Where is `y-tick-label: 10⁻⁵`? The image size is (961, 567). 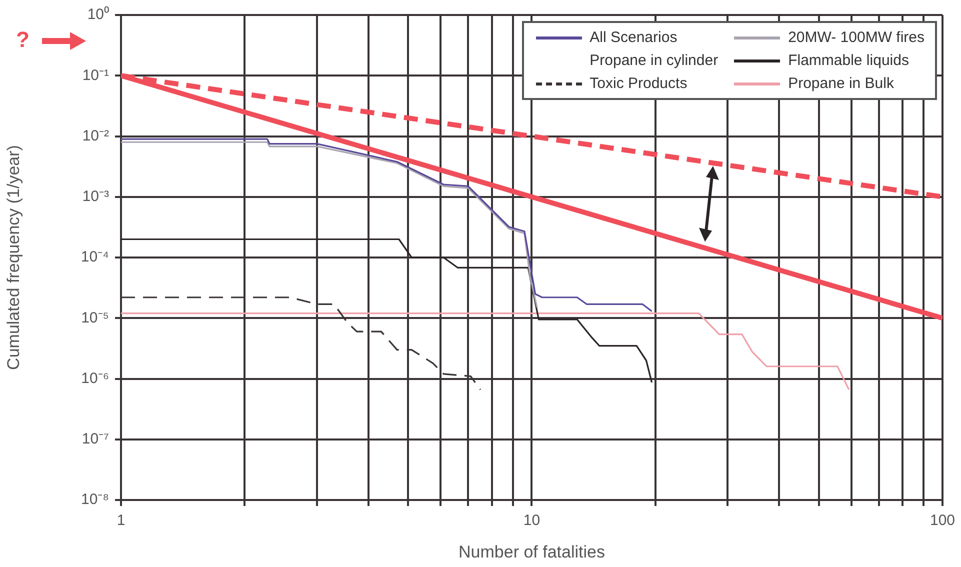
y-tick-label: 10⁻⁵ is located at coordinates (95, 317).